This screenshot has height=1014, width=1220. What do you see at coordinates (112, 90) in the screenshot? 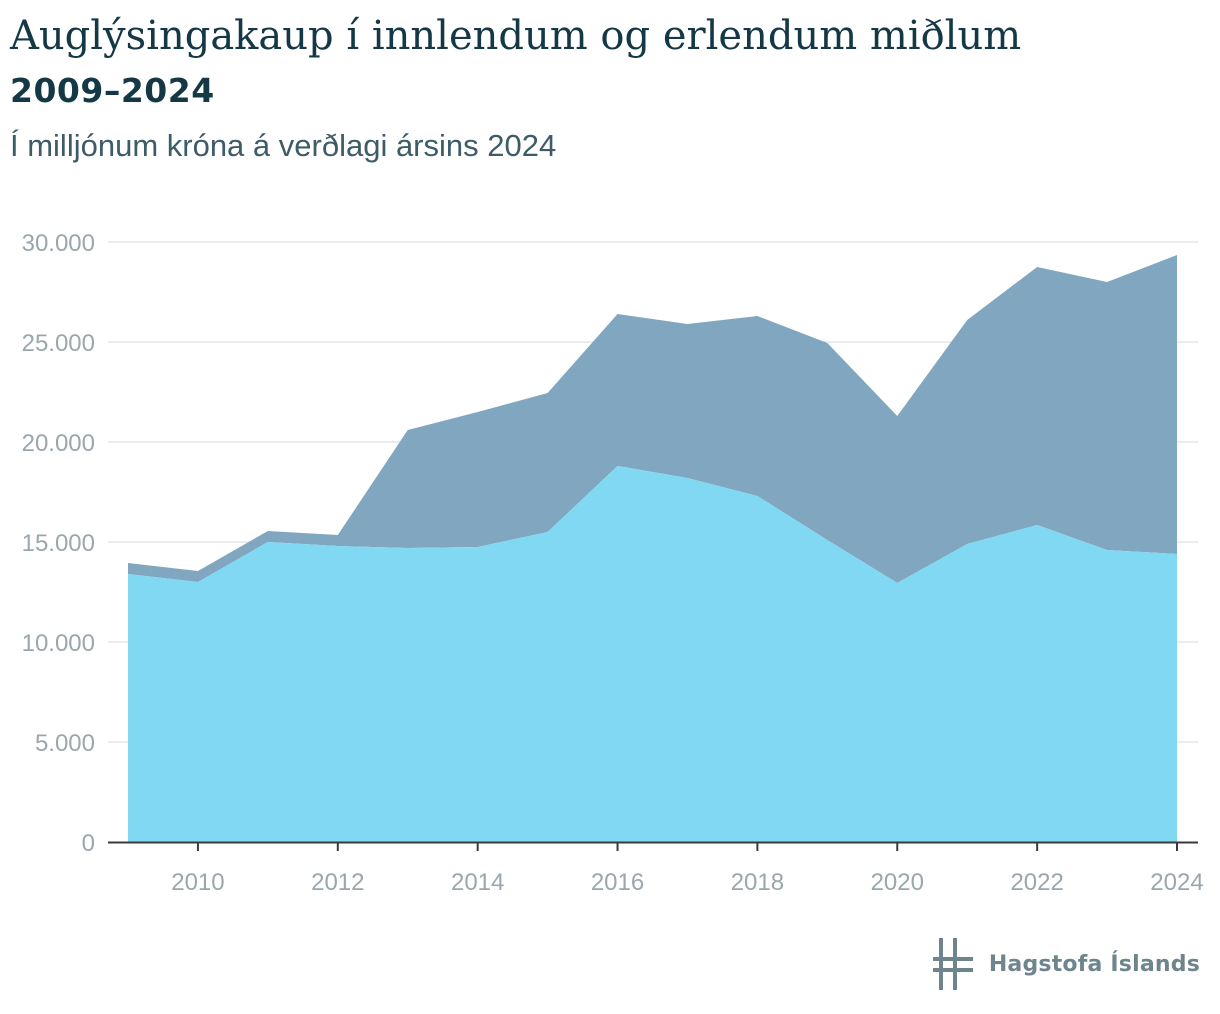
I see `chart-title-years: 2009–2024` at bounding box center [112, 90].